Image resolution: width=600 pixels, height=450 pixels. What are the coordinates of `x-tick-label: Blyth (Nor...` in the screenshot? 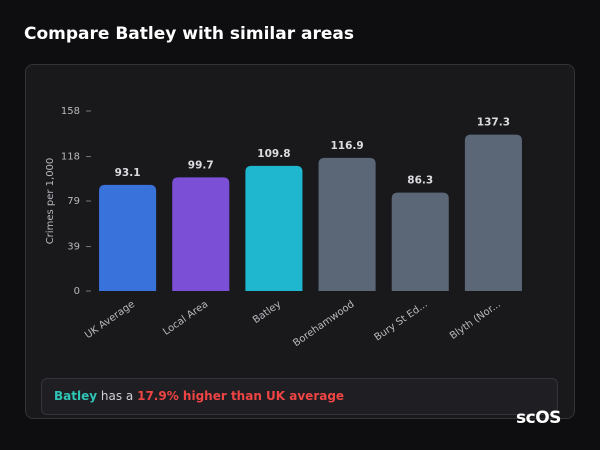 It's located at (475, 320).